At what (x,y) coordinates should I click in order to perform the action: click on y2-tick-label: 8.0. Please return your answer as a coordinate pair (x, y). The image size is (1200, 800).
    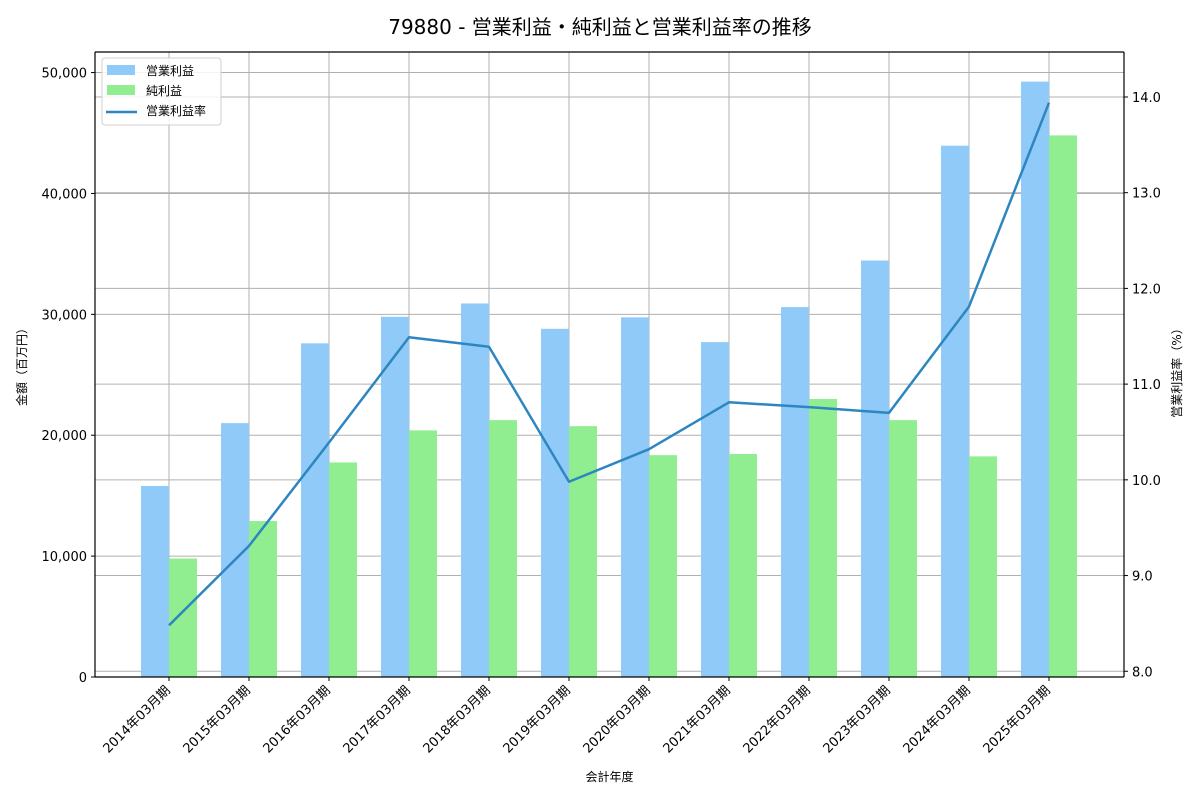
    Looking at the image, I should click on (1142, 672).